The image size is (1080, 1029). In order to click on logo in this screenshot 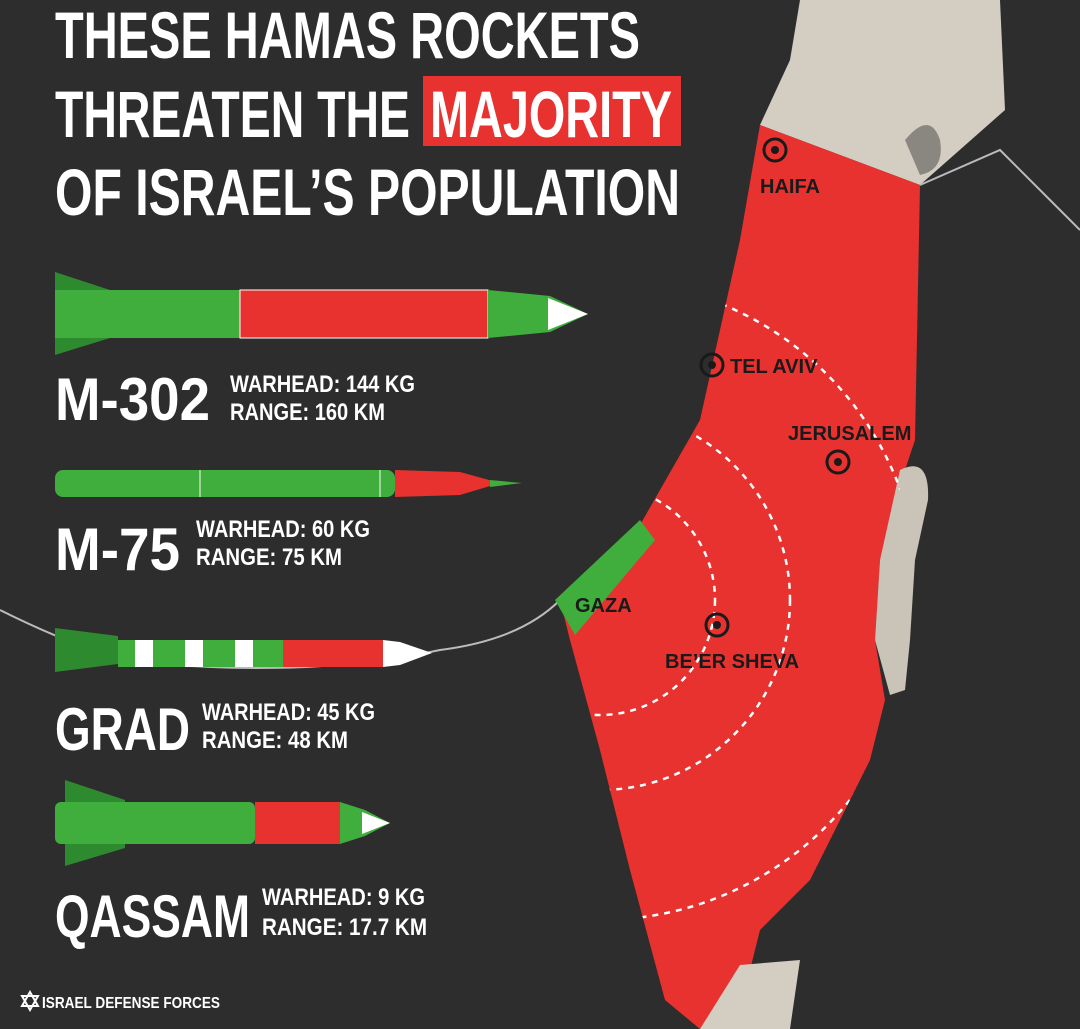, I will do `click(30, 1001)`.